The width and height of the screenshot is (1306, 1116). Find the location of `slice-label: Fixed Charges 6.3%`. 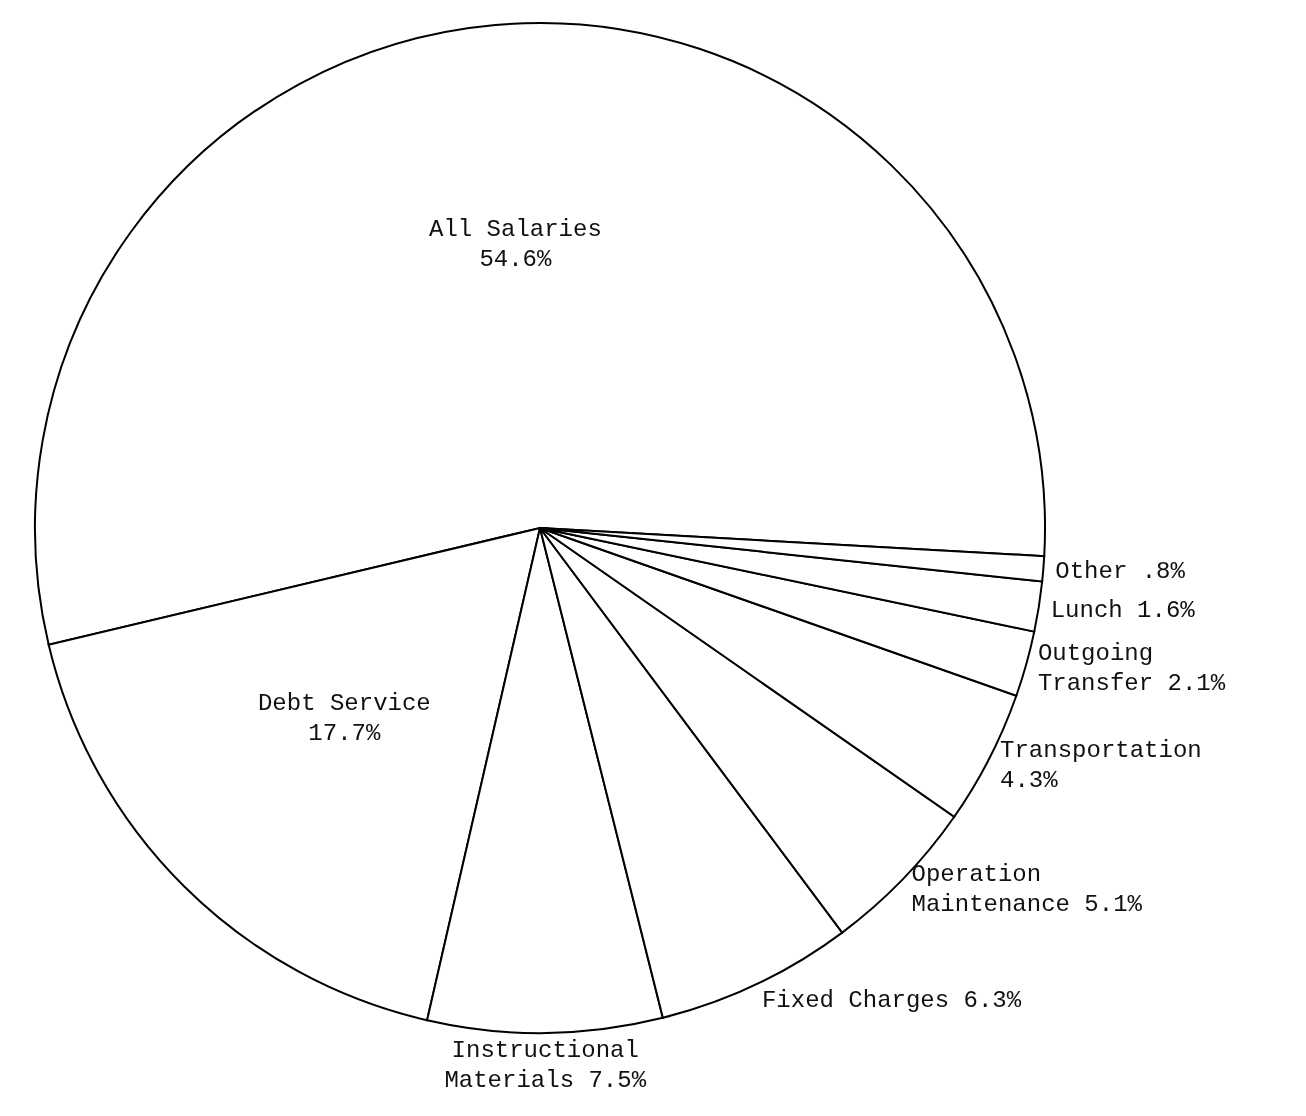

slice-label: Fixed Charges 6.3% is located at coordinates (891, 1000).